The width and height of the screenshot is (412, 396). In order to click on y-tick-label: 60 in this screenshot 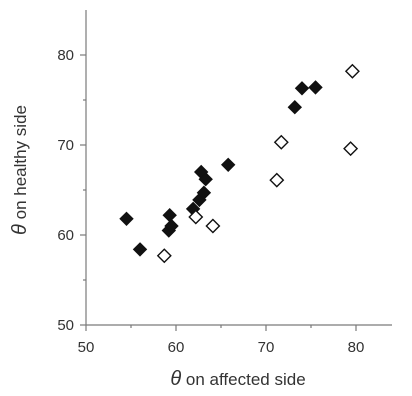, I will do `click(65, 235)`.